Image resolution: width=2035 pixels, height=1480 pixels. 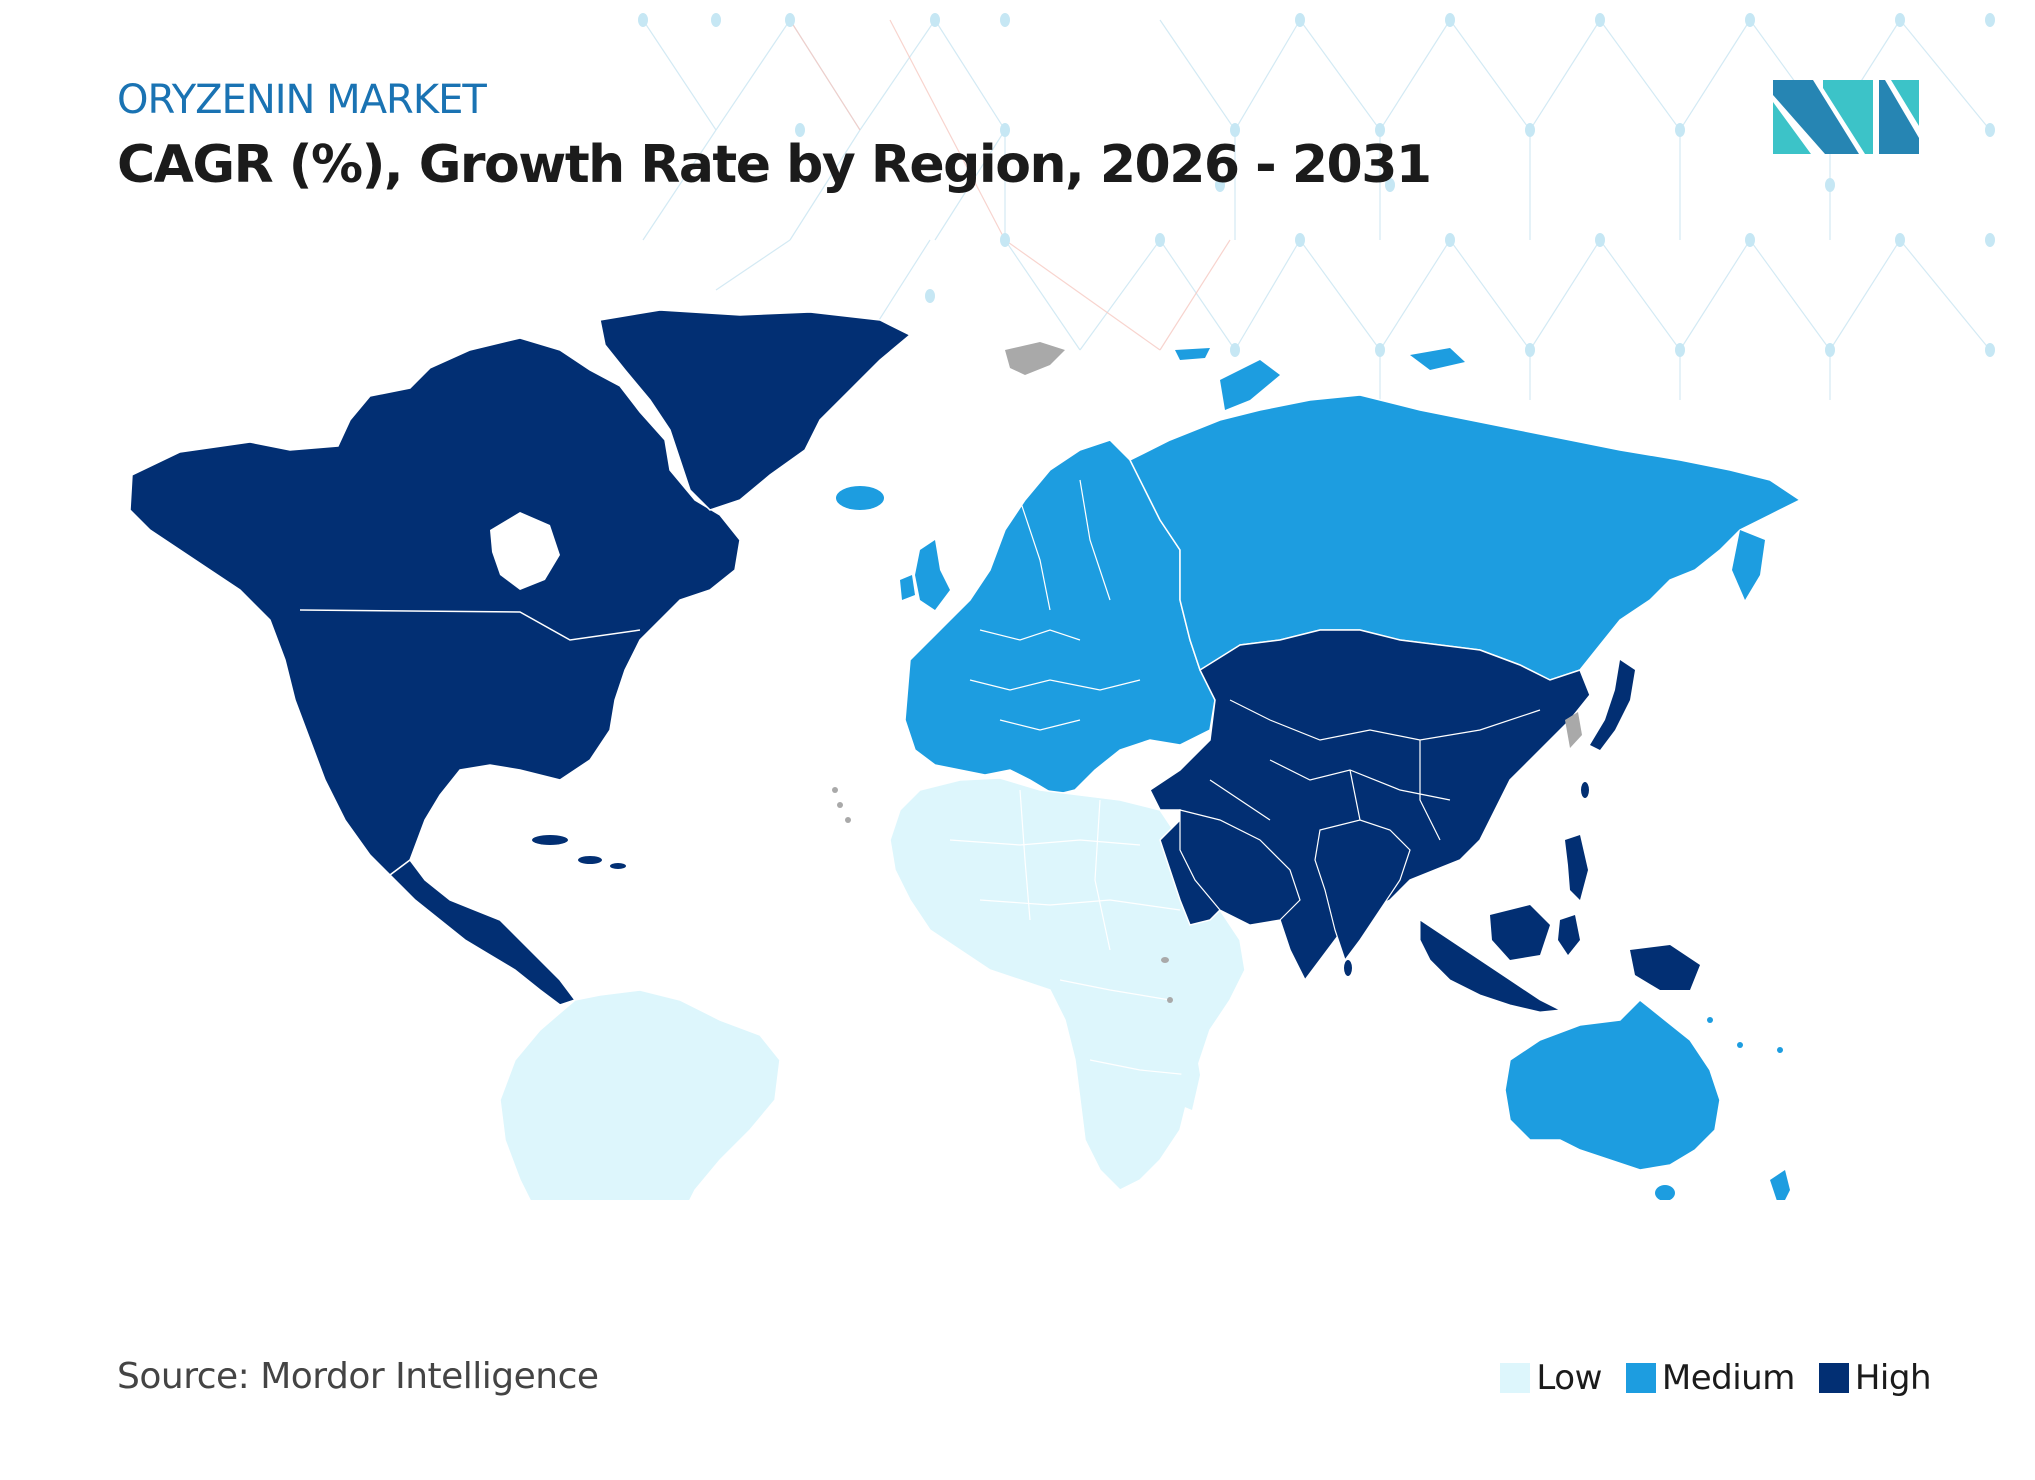 What do you see at coordinates (302, 100) in the screenshot?
I see `market-subtitle: ORYZENIN MARKET` at bounding box center [302, 100].